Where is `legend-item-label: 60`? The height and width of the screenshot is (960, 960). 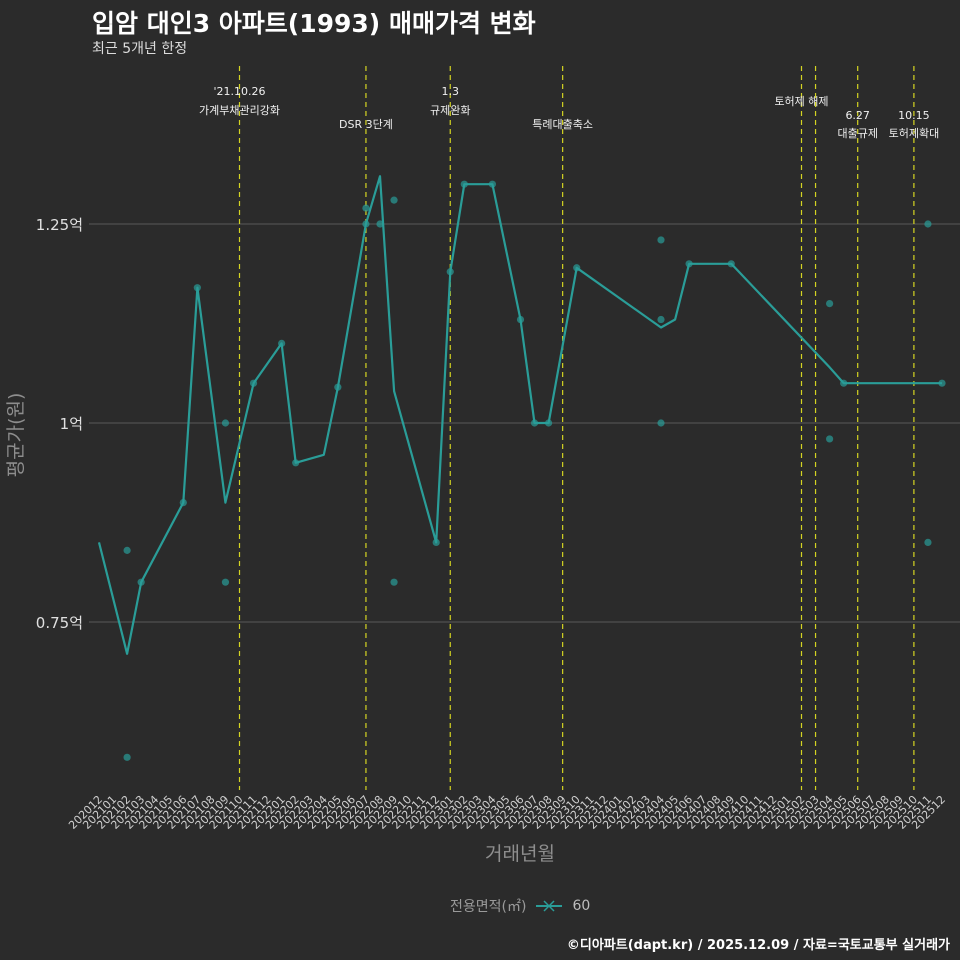 legend-item-label: 60 is located at coordinates (581, 906).